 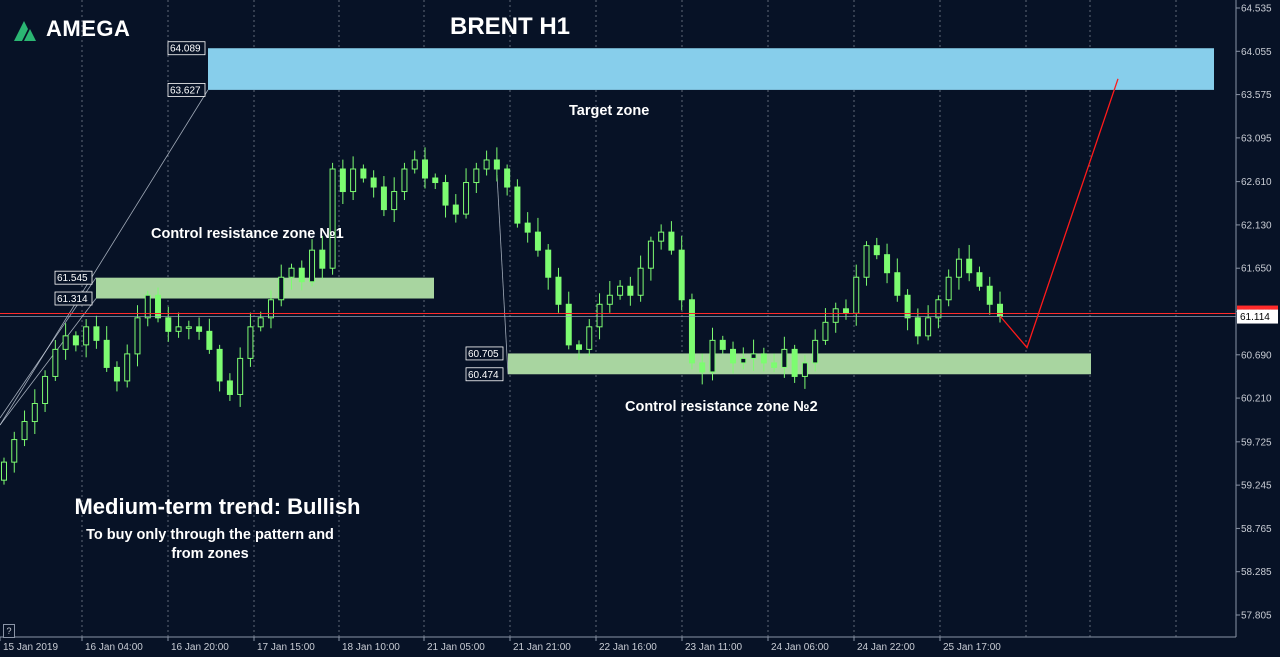 I want to click on amega-logo: AMEGA, so click(x=72, y=29).